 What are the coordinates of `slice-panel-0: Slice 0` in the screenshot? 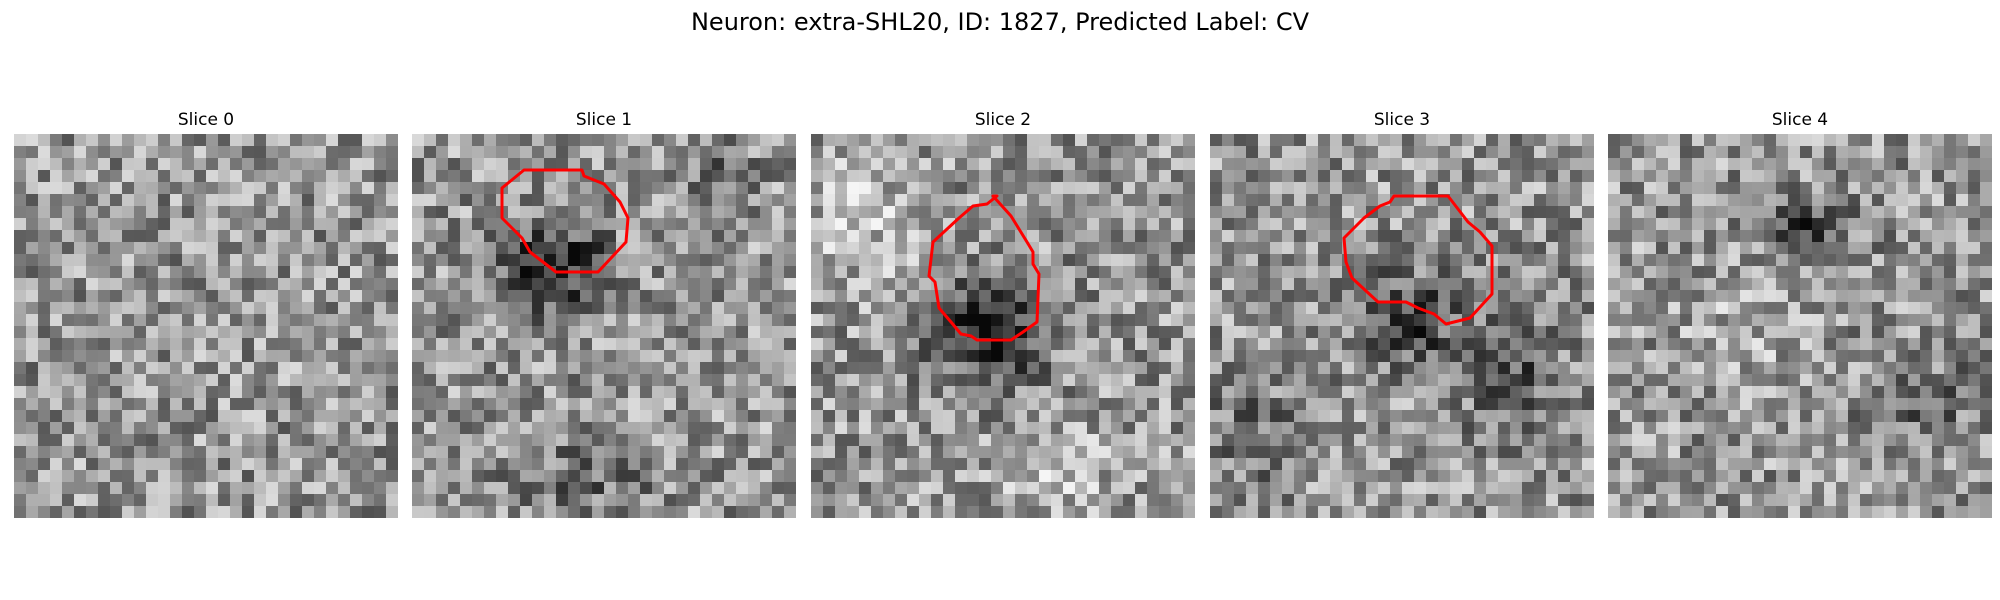 It's located at (206, 313).